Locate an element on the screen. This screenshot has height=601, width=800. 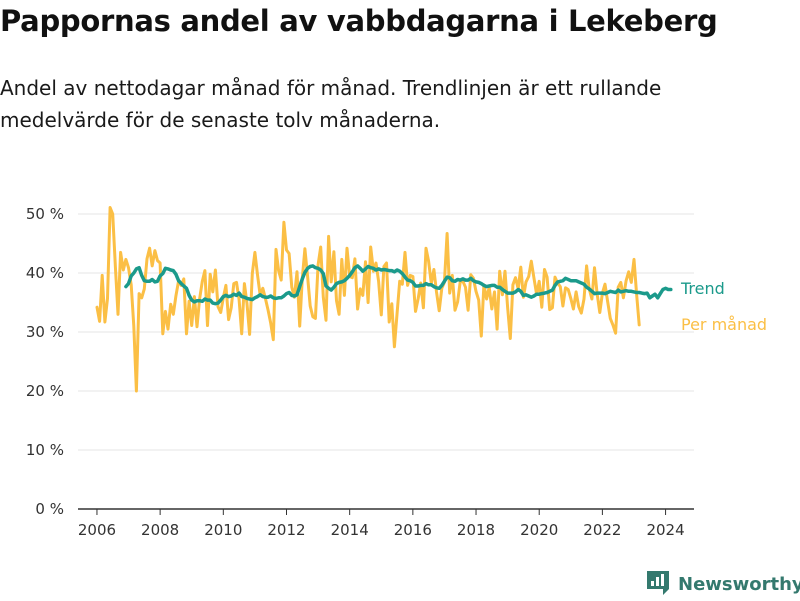
x-tick-label: 2014 is located at coordinates (350, 530).